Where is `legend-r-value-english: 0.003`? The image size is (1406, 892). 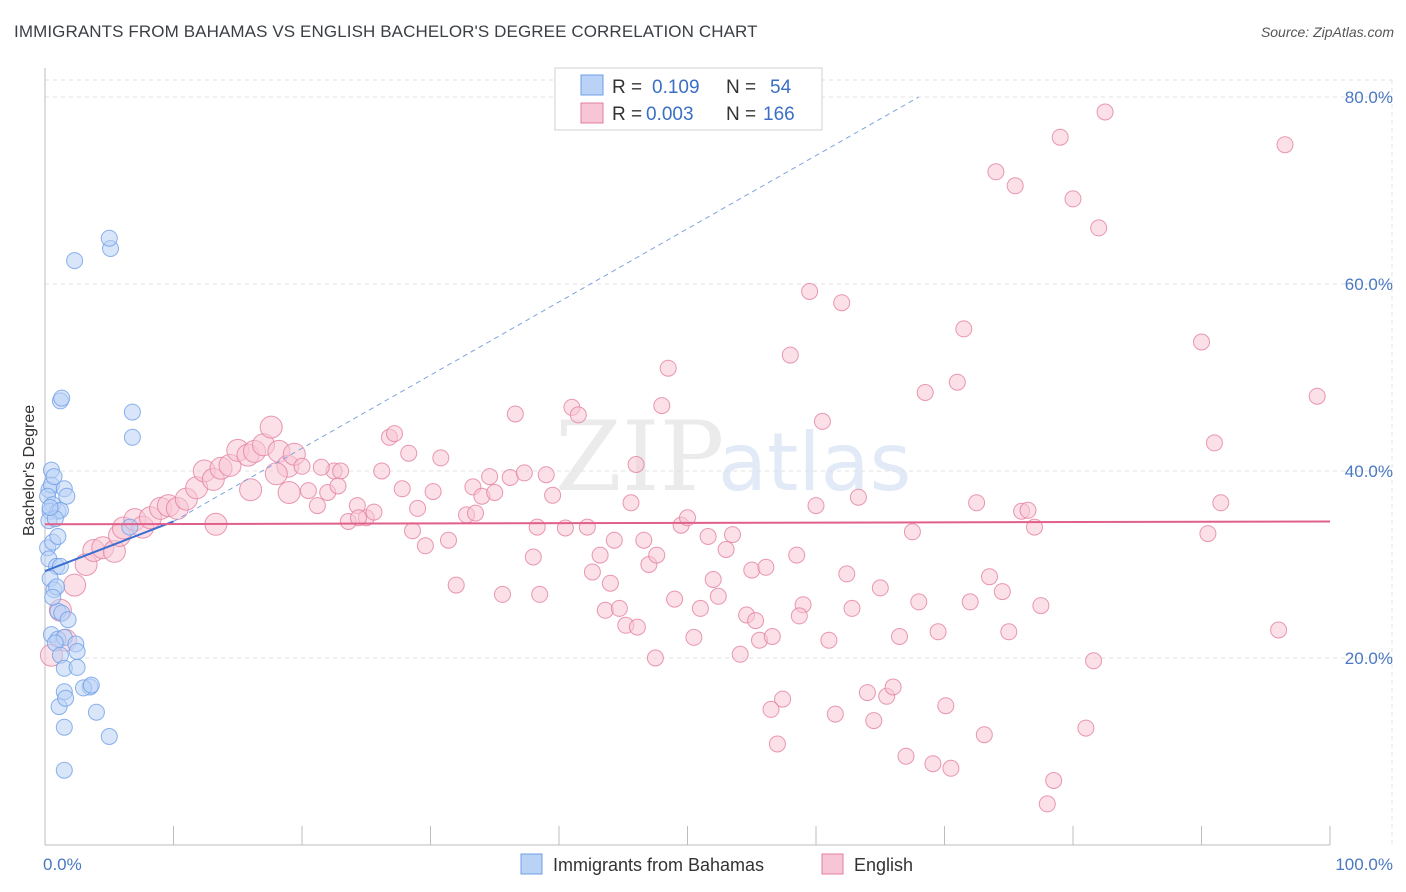
legend-r-value-english: 0.003 is located at coordinates (670, 114).